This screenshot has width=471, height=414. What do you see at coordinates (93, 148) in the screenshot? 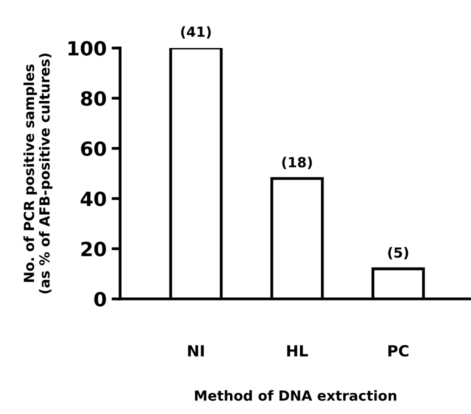
I see `y-tick-label: 60` at bounding box center [93, 148].